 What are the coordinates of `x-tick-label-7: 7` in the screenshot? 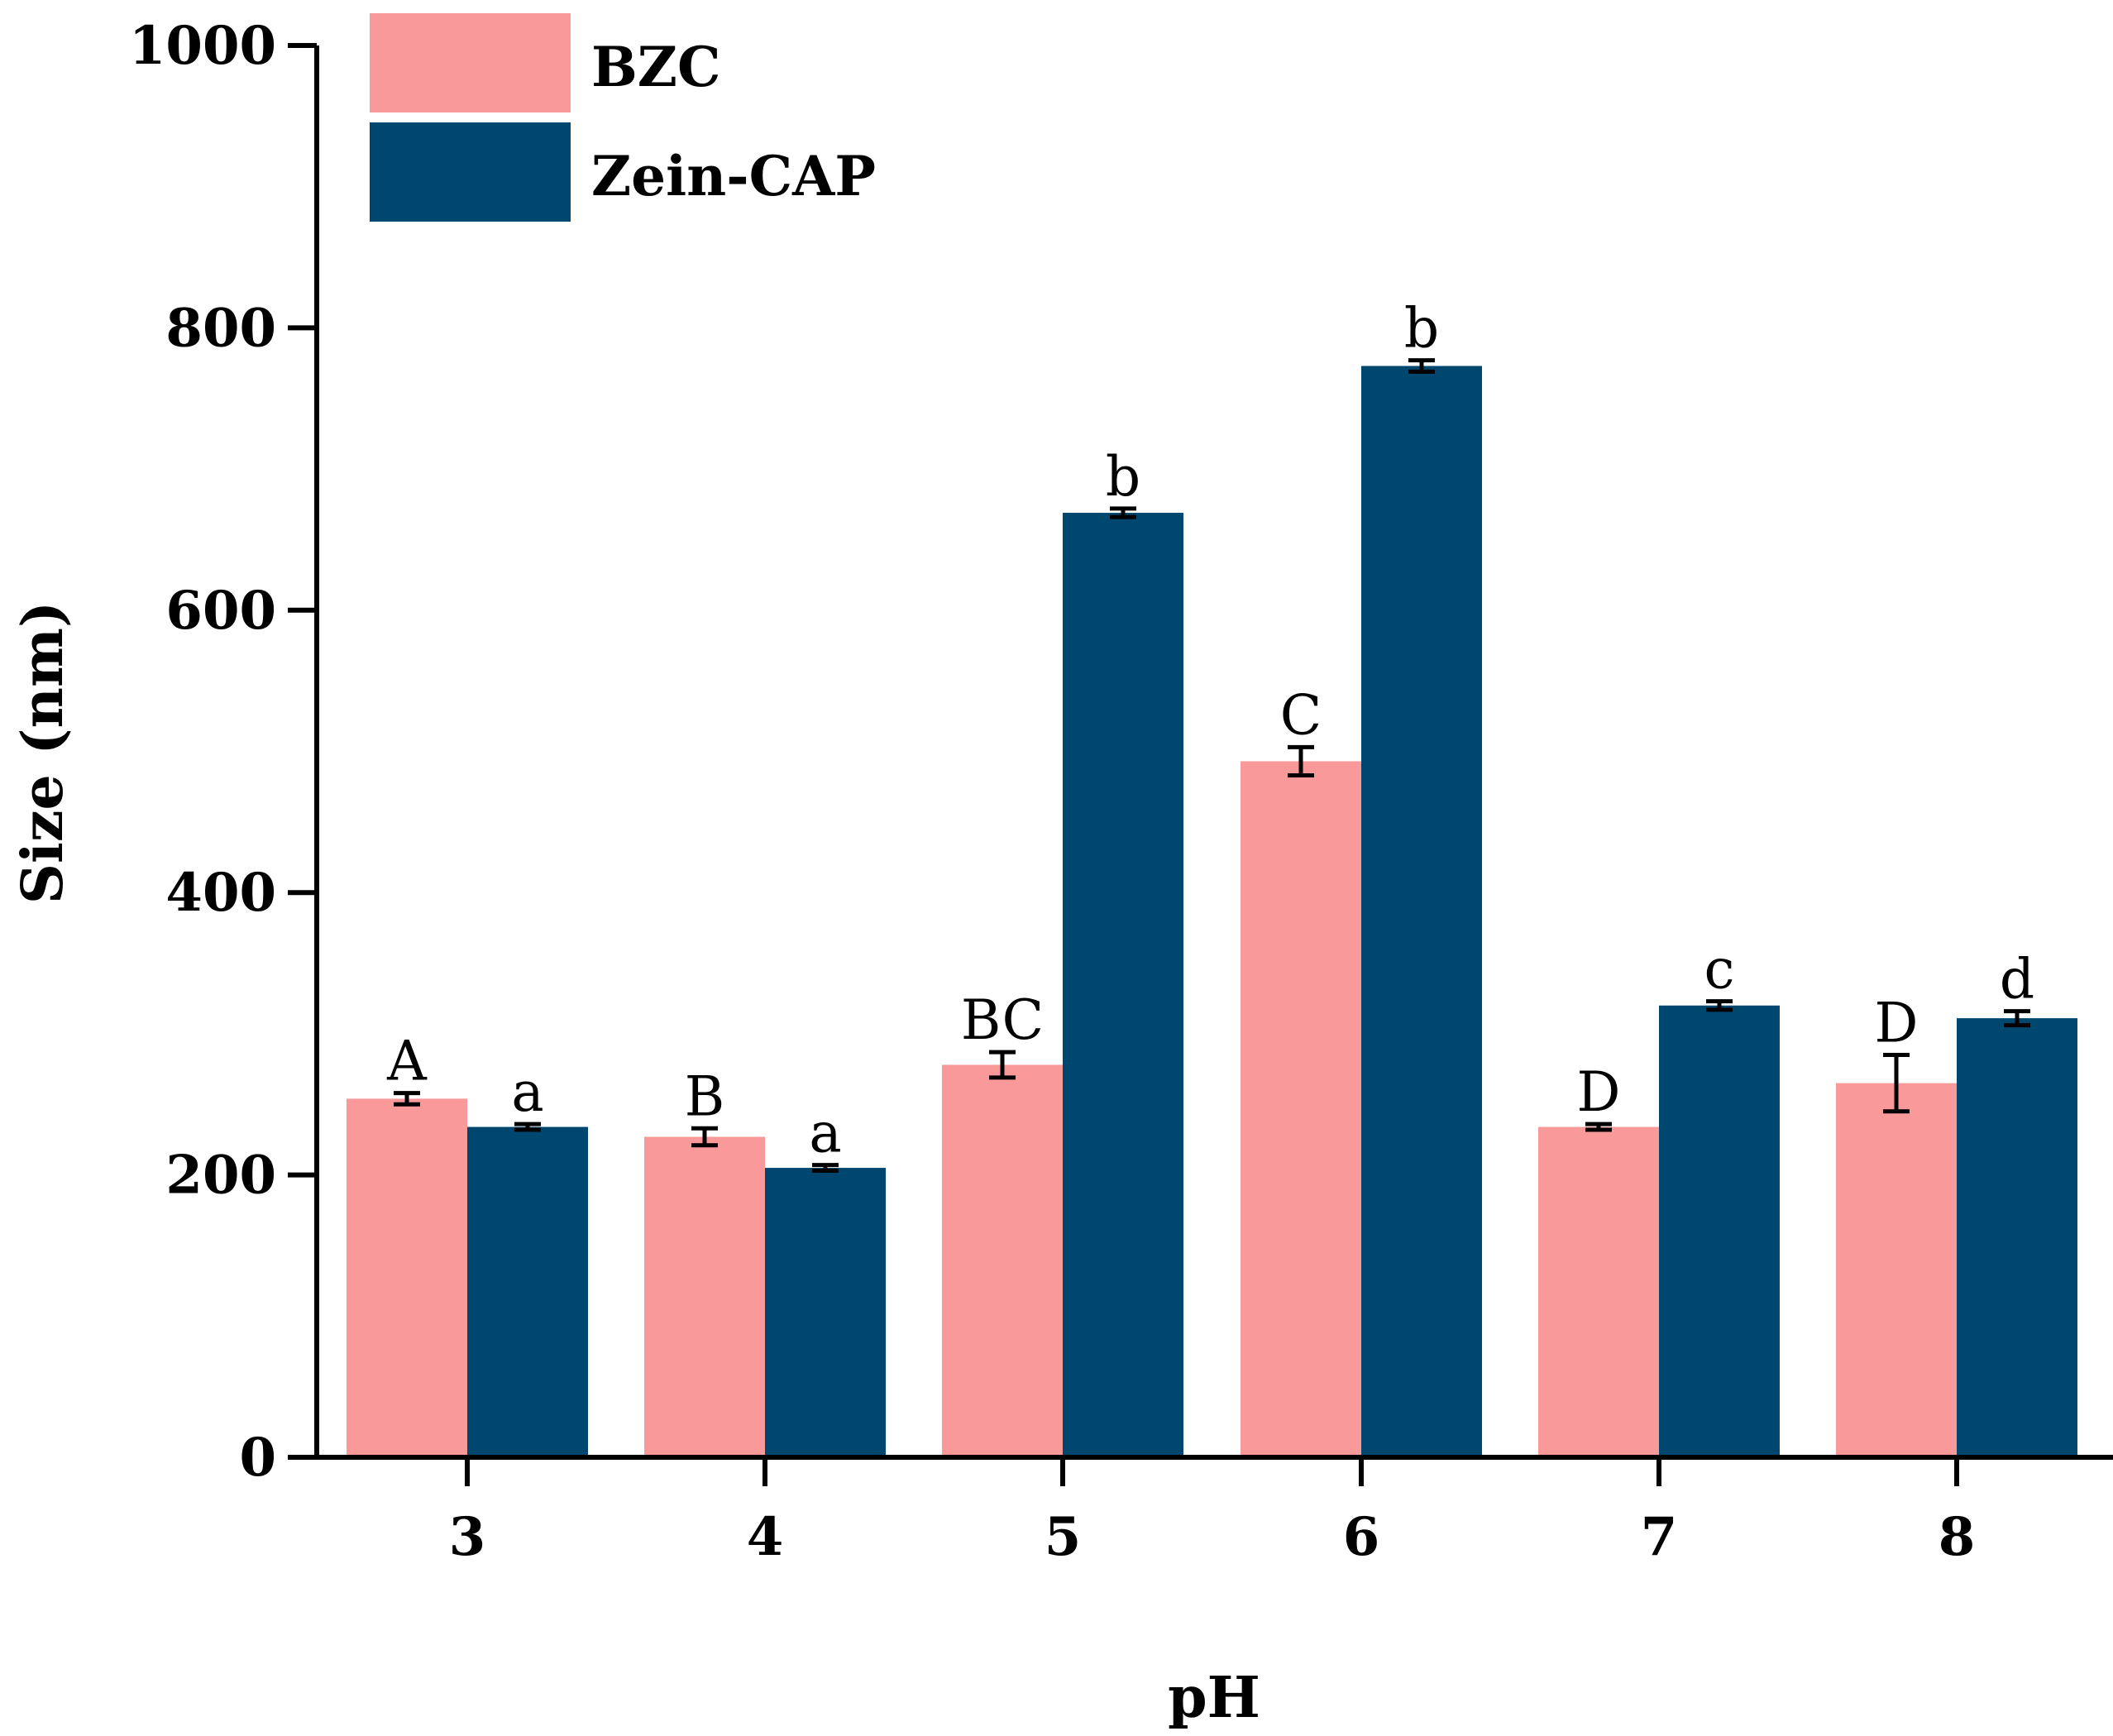 It's located at (1659, 1537).